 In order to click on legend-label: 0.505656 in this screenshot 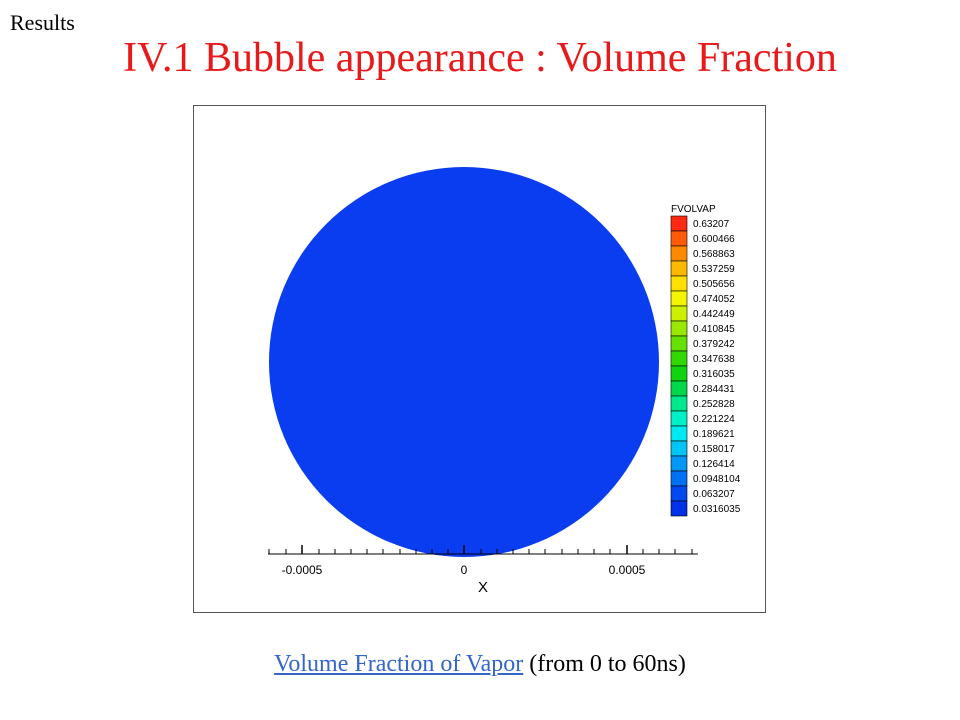, I will do `click(714, 284)`.